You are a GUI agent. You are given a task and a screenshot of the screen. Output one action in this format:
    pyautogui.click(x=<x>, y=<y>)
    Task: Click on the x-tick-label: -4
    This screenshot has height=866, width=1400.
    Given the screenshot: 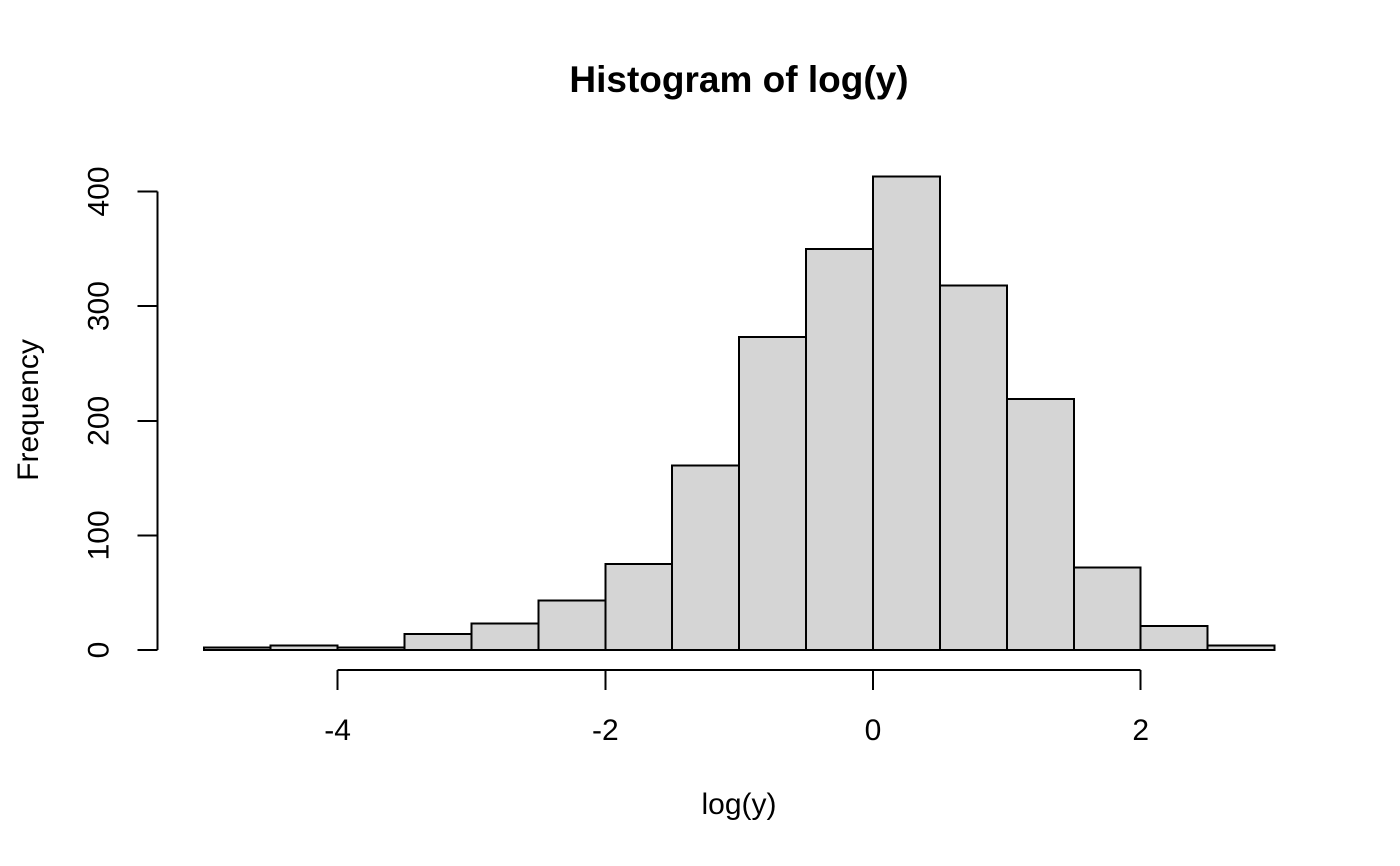 What is the action you would take?
    pyautogui.click(x=337, y=730)
    